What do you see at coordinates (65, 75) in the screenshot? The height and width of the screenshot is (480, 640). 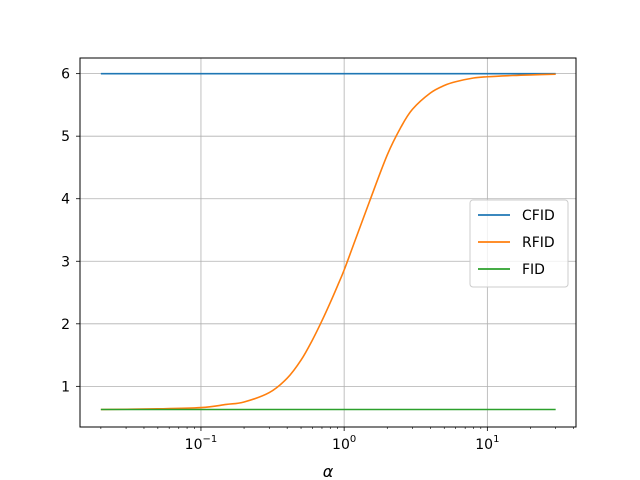 I see `y-tick-label: 6` at bounding box center [65, 75].